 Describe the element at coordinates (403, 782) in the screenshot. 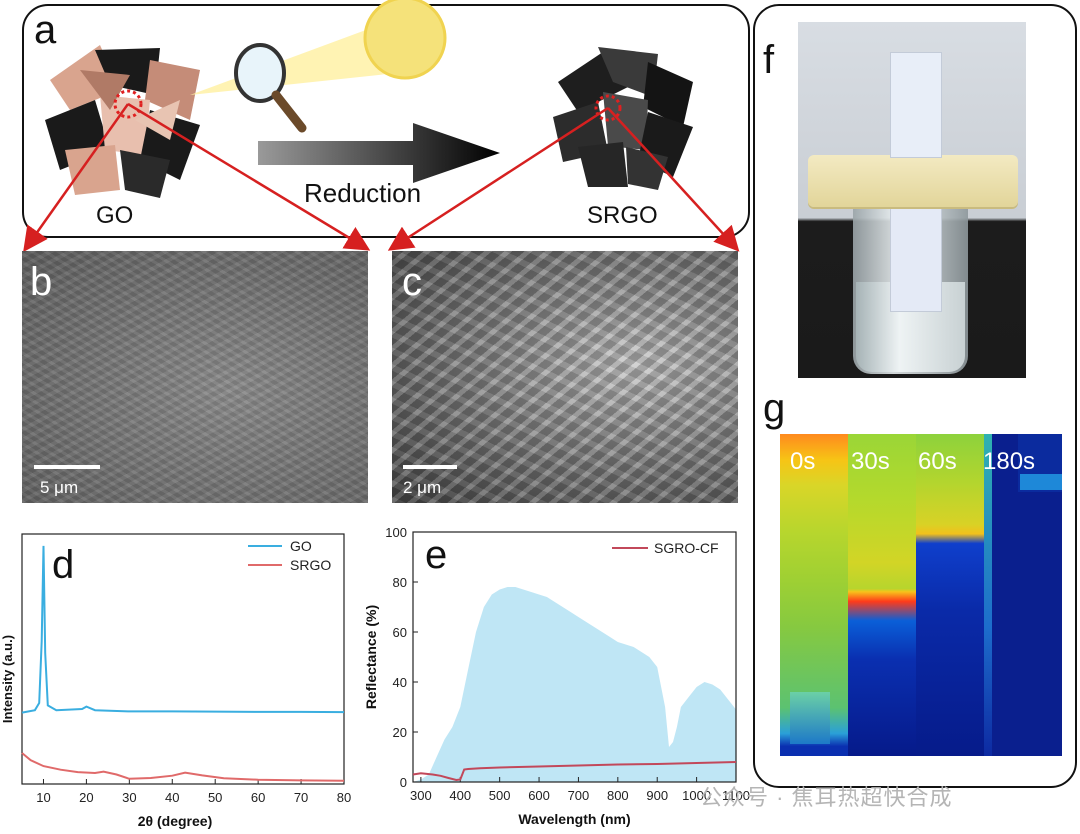

I see `y-tick-label: 0` at that location.